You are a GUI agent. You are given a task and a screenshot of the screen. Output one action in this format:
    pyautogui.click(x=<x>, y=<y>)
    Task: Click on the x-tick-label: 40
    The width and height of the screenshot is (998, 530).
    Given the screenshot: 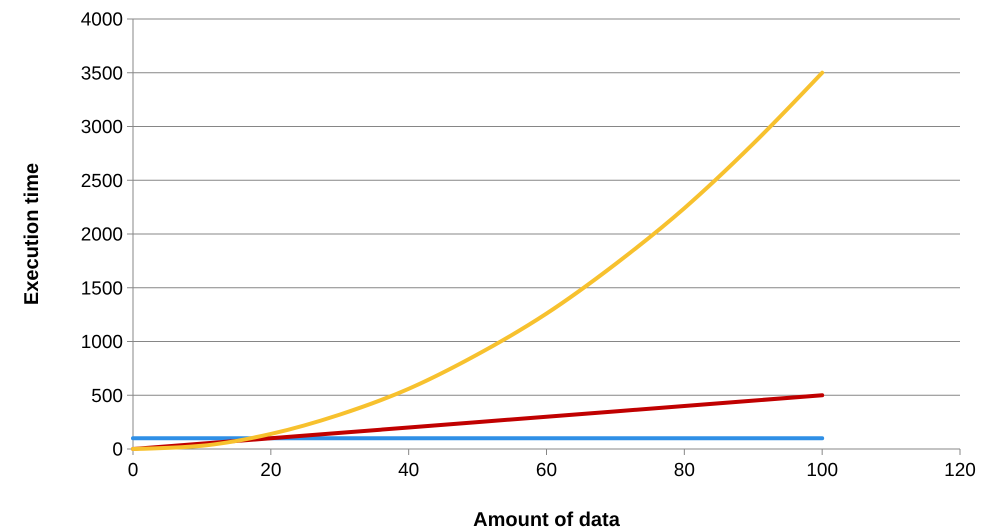 What is the action you would take?
    pyautogui.click(x=409, y=470)
    